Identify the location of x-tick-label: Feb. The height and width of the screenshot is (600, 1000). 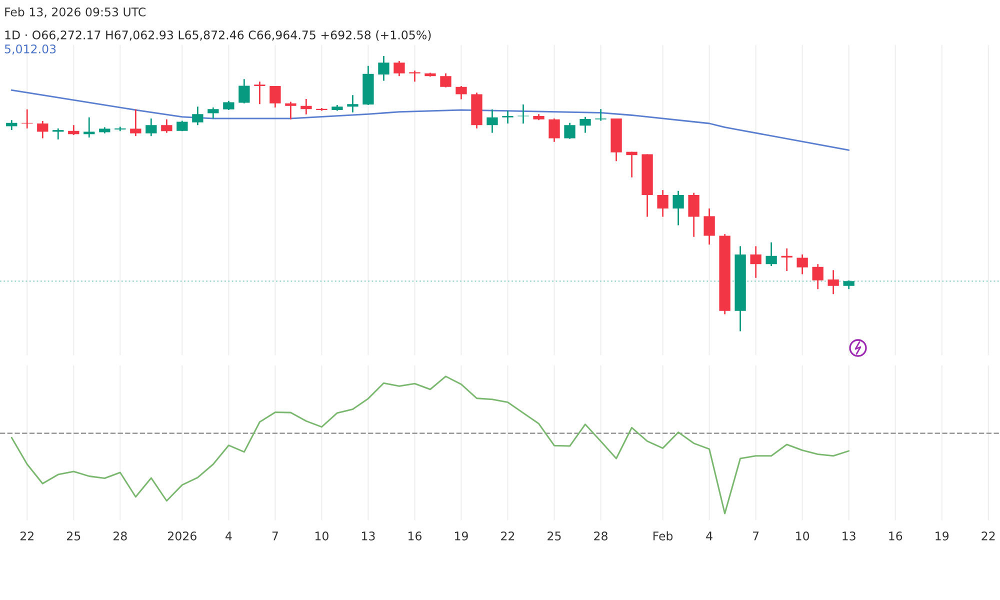
(663, 535).